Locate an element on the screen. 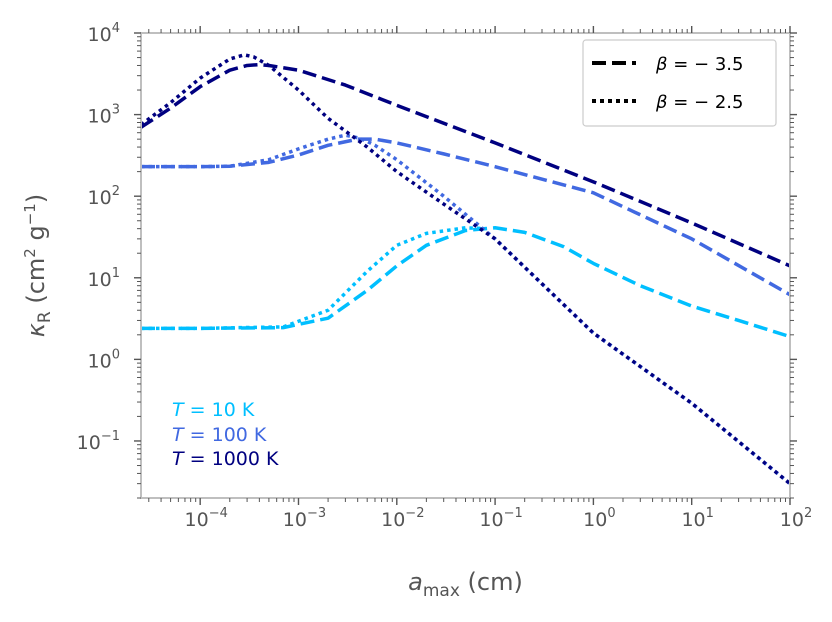  y-tick-label: 10³ is located at coordinates (104, 115).